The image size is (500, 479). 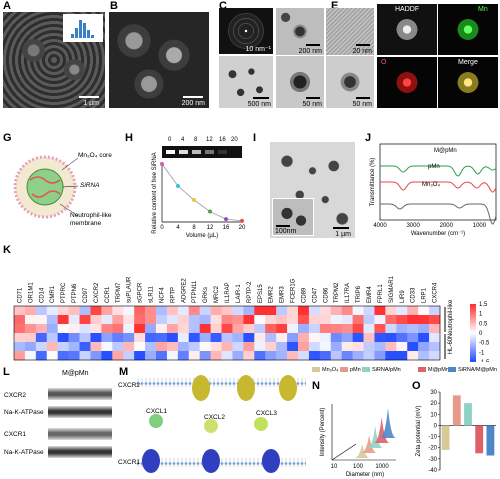 I want to click on k-gene-label: EMR4, so click(x=370, y=294).